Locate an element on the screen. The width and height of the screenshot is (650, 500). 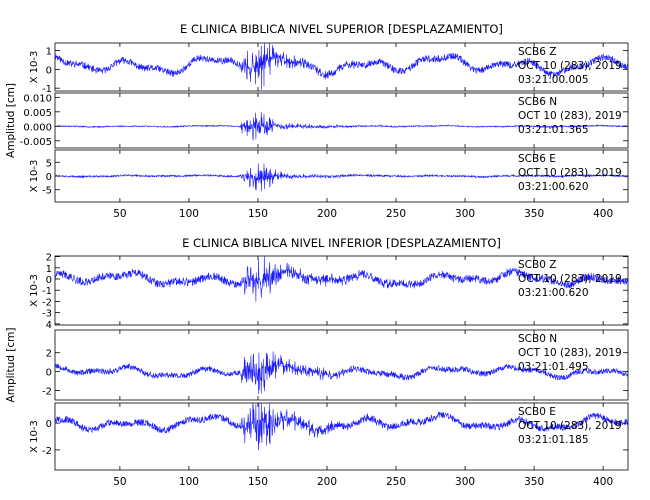
station-label: SCB0 Z is located at coordinates (537, 265).